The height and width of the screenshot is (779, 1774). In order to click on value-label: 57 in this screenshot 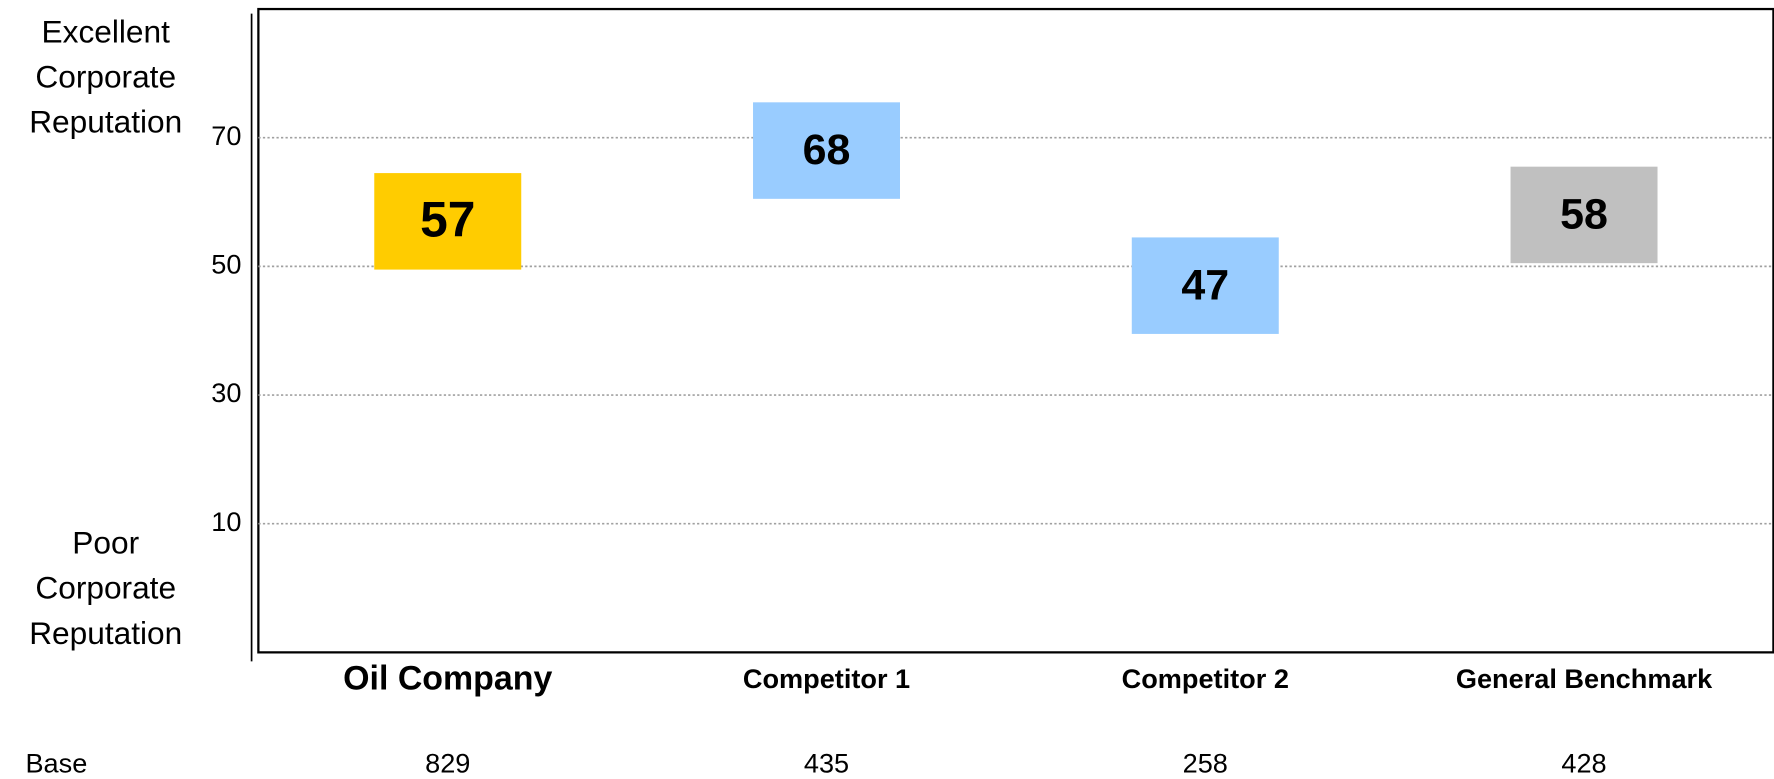, I will do `click(447, 220)`.